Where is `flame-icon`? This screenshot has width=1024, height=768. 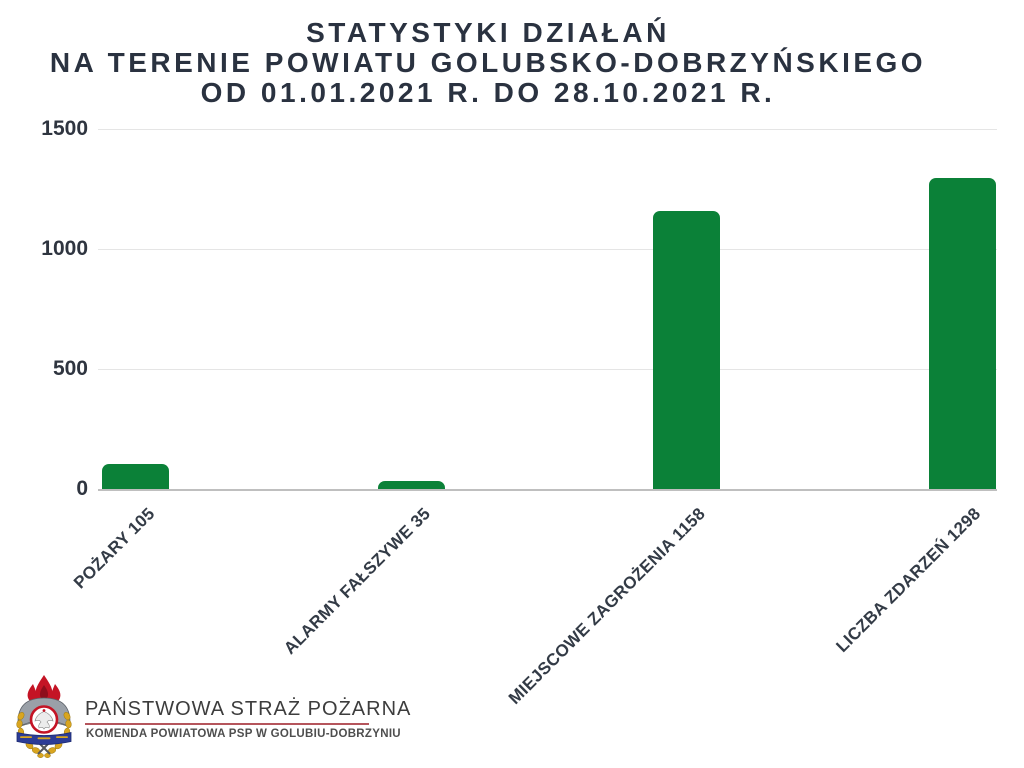 flame-icon is located at coordinates (44, 689).